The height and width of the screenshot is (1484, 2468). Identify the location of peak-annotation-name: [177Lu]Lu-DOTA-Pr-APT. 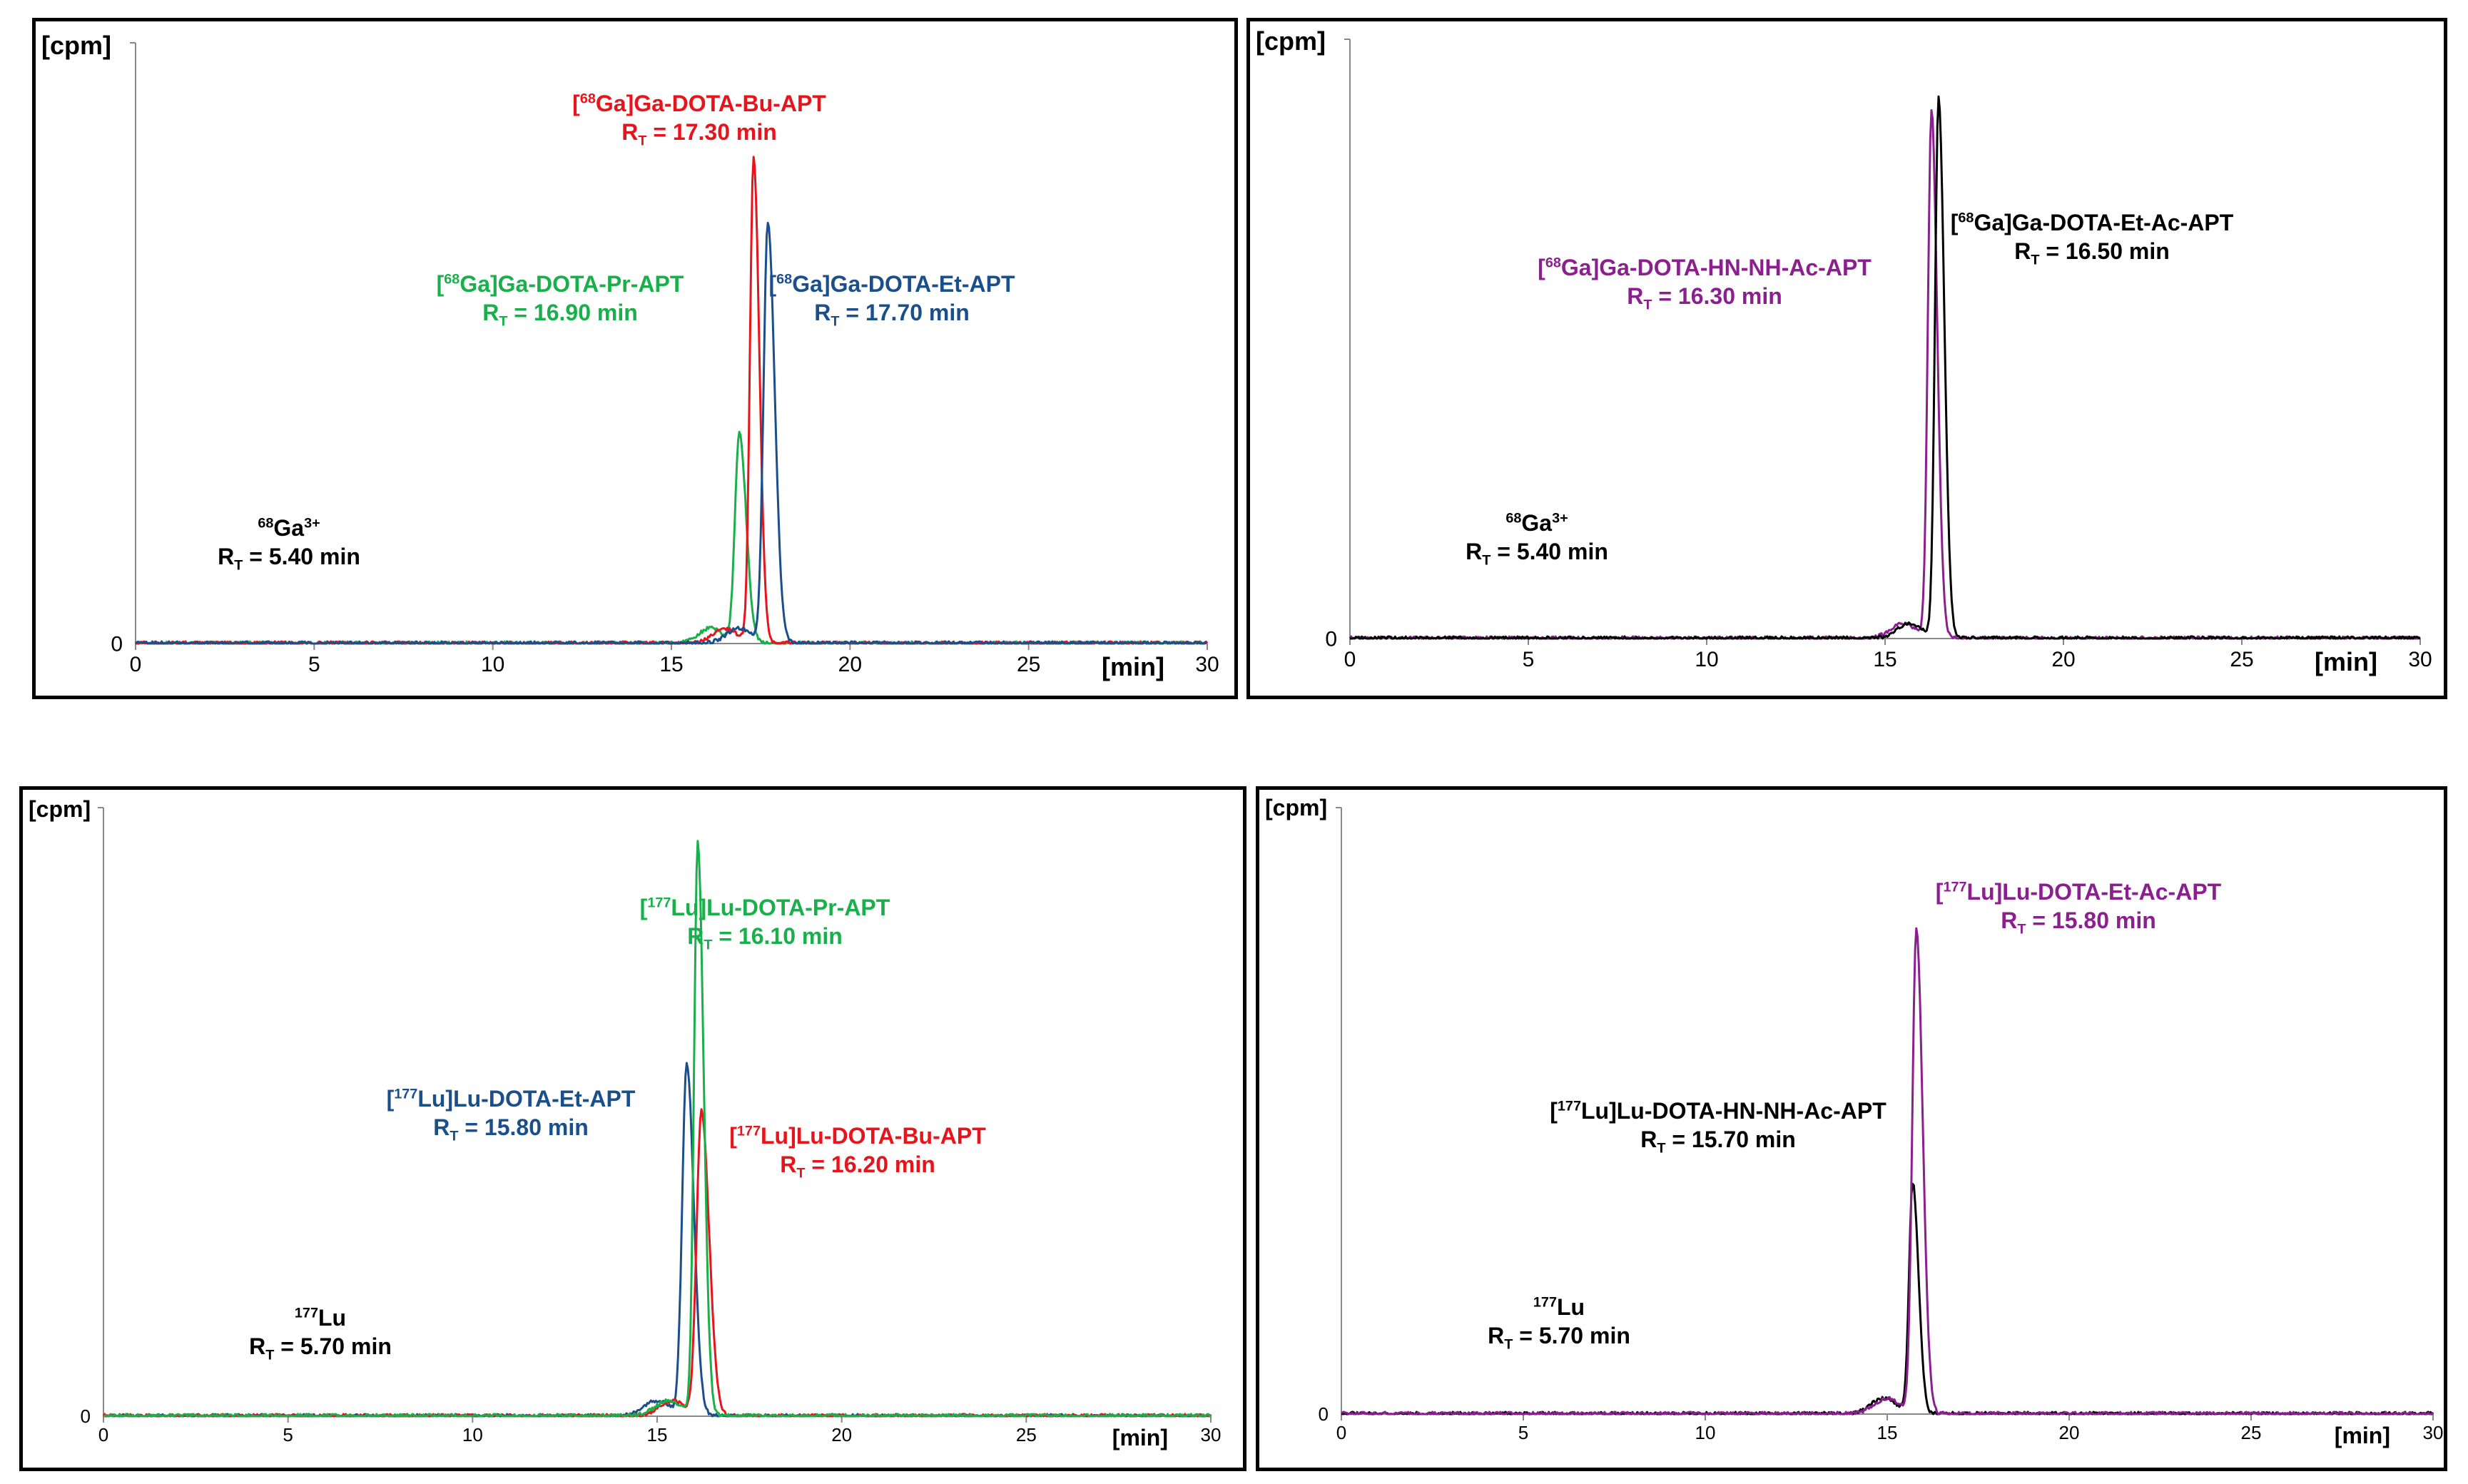
(764, 908).